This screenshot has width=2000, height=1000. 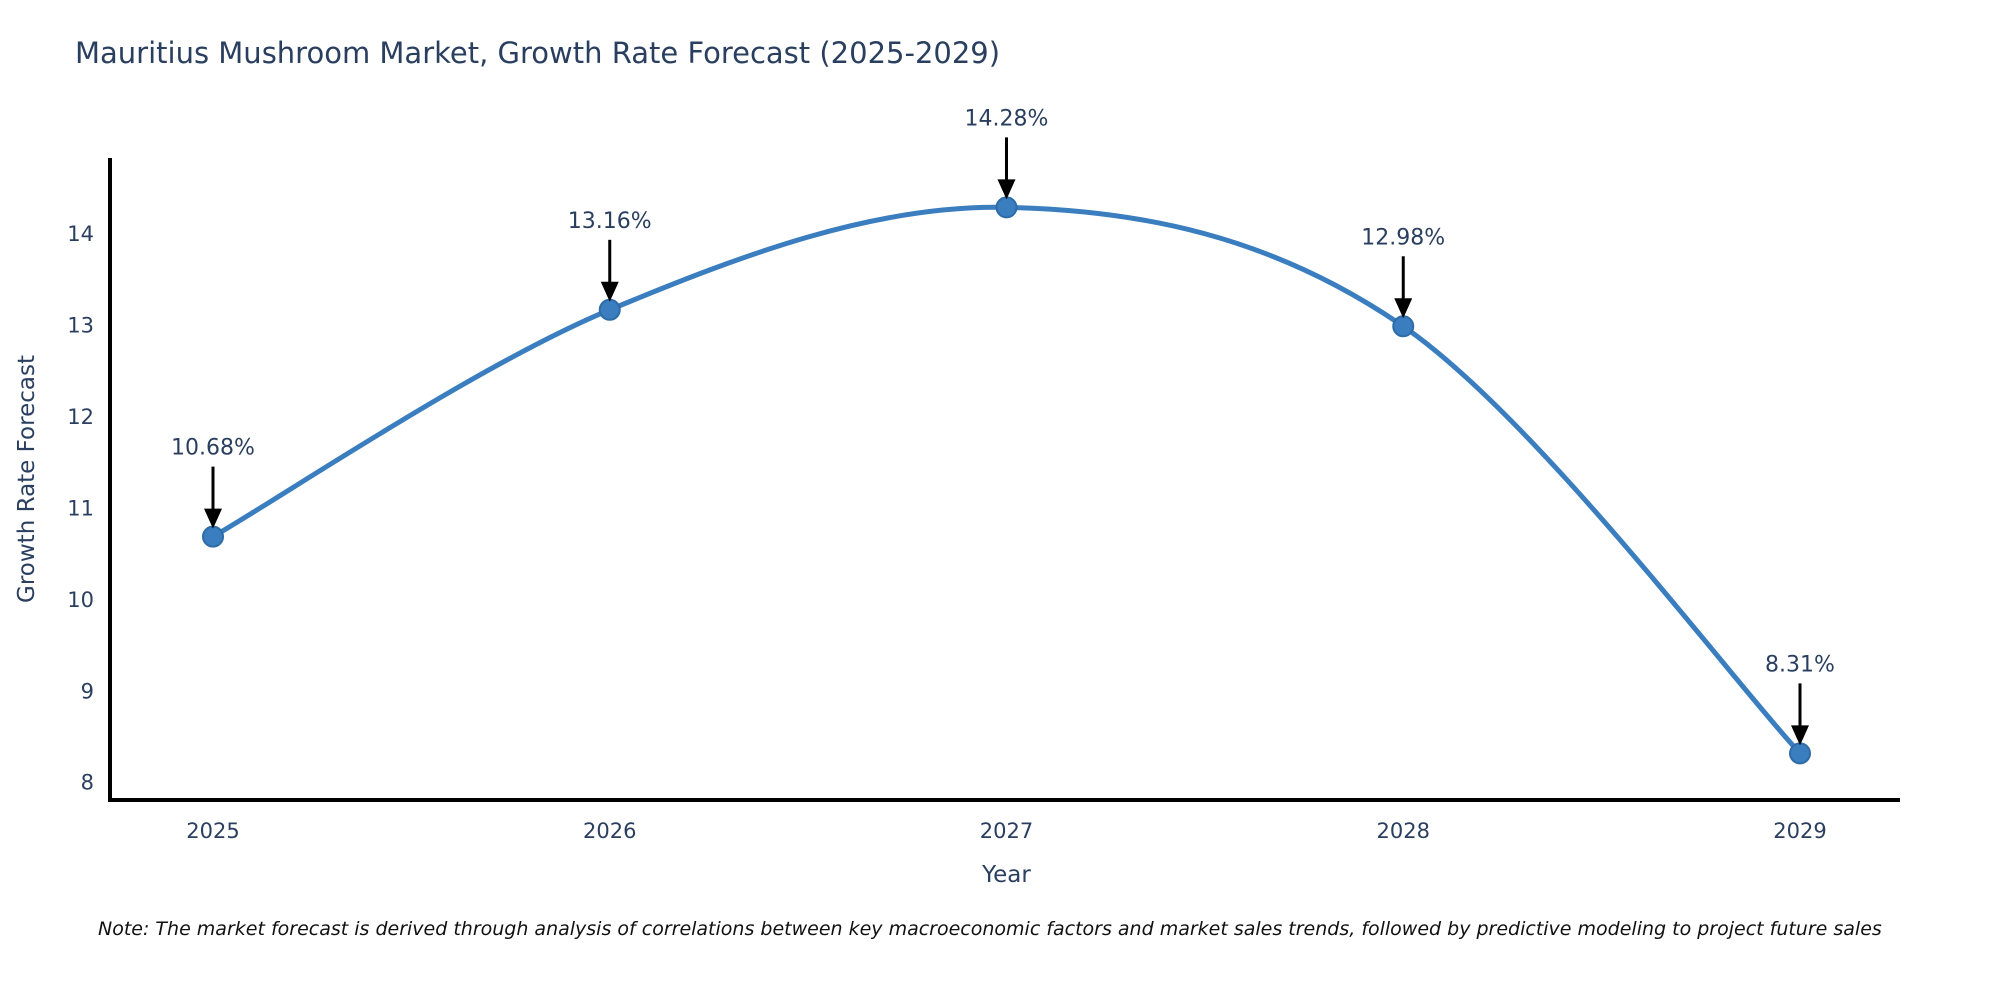 I want to click on annotation-label: 12.98%, so click(x=1403, y=237).